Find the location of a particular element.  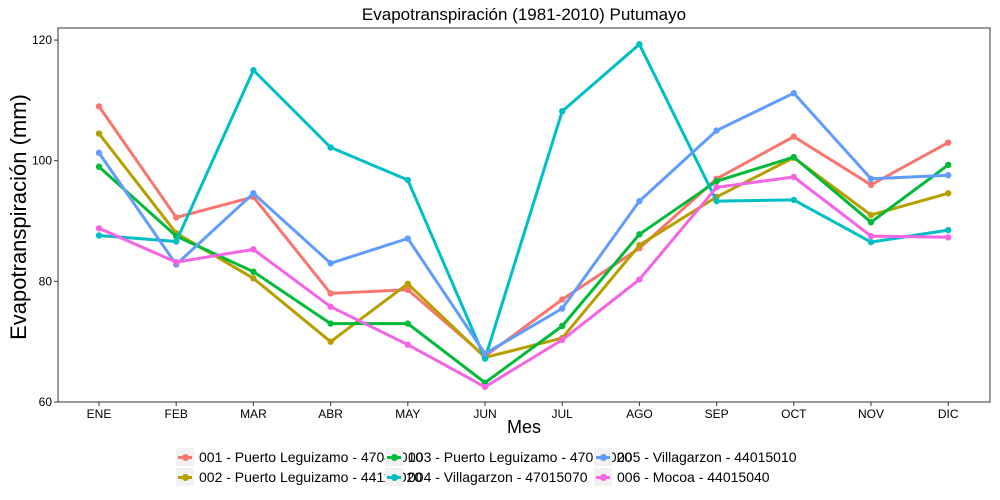

x-tick-label: DIC is located at coordinates (948, 414).